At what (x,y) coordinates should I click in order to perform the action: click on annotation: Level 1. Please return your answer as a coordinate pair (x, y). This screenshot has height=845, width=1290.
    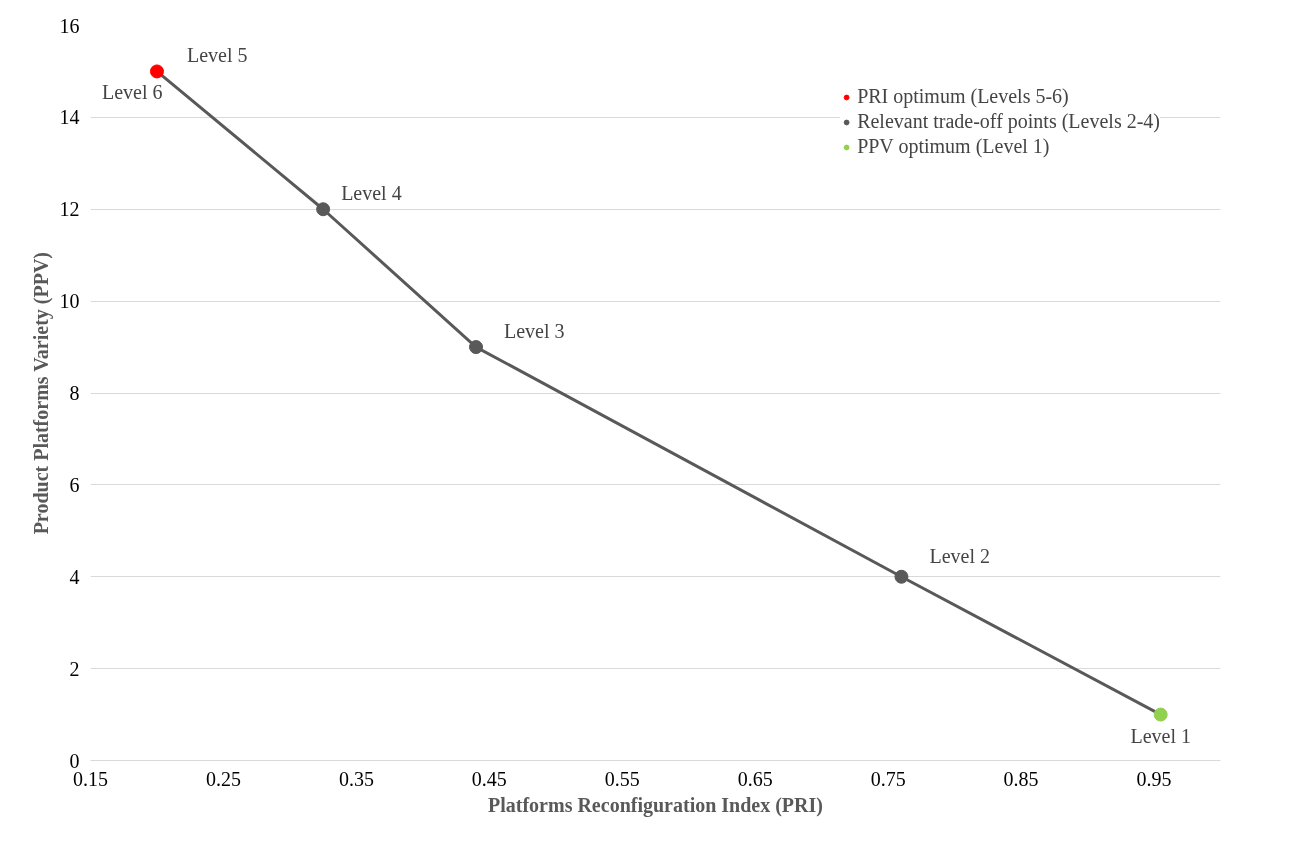
    Looking at the image, I should click on (1160, 735).